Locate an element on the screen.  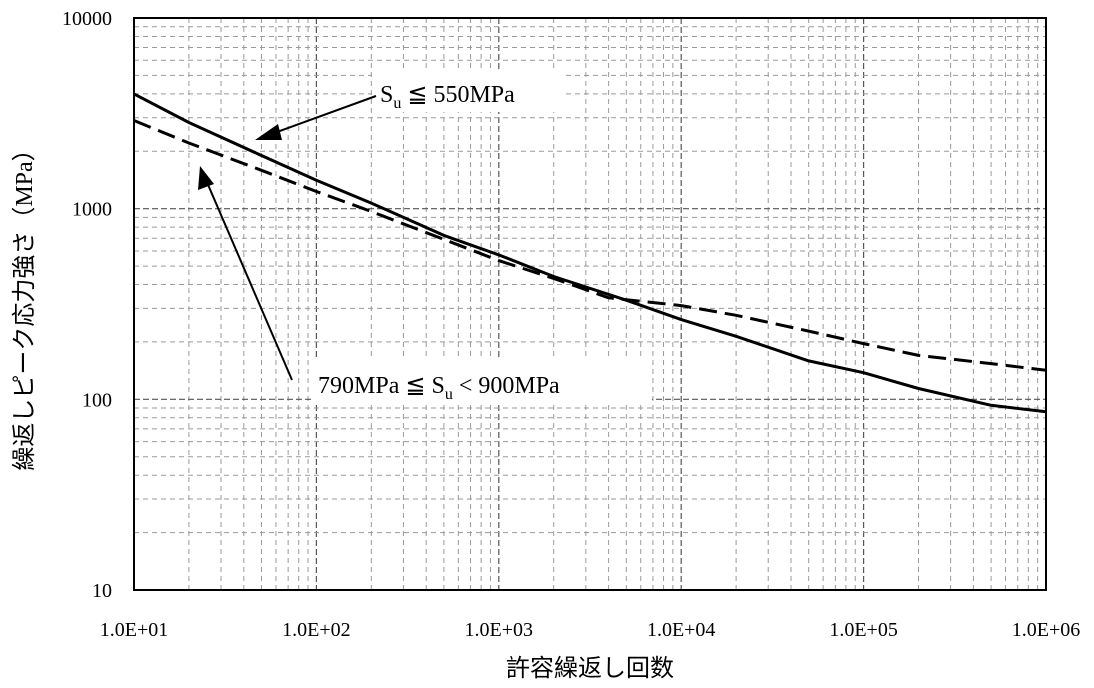
annotation-su-550-arrowhead is located at coordinates (268, 132).